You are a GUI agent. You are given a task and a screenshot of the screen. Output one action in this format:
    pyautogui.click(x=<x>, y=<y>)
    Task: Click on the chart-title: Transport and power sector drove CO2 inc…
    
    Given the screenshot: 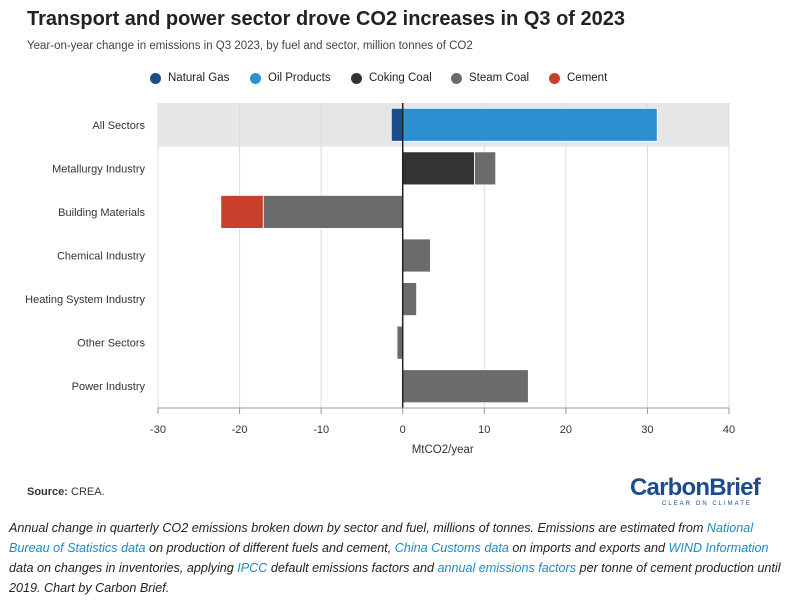 What is the action you would take?
    pyautogui.click(x=326, y=19)
    